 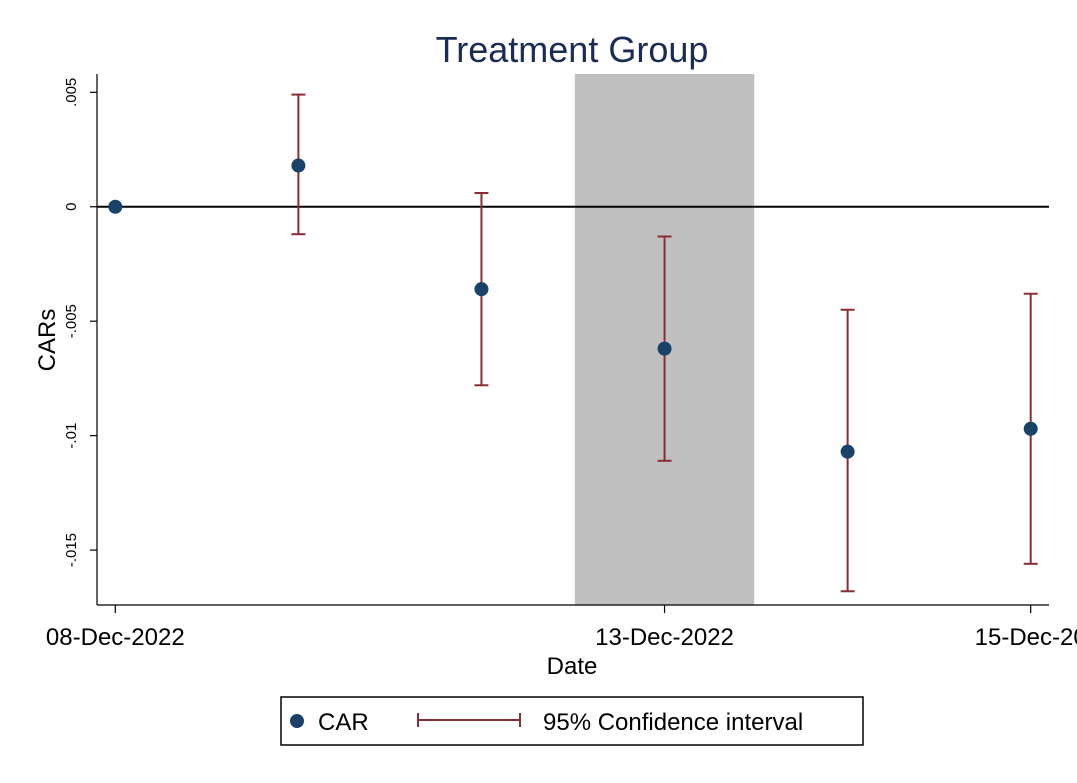 I want to click on x-tick-label: 15-Dec-20, so click(x=1026, y=637).